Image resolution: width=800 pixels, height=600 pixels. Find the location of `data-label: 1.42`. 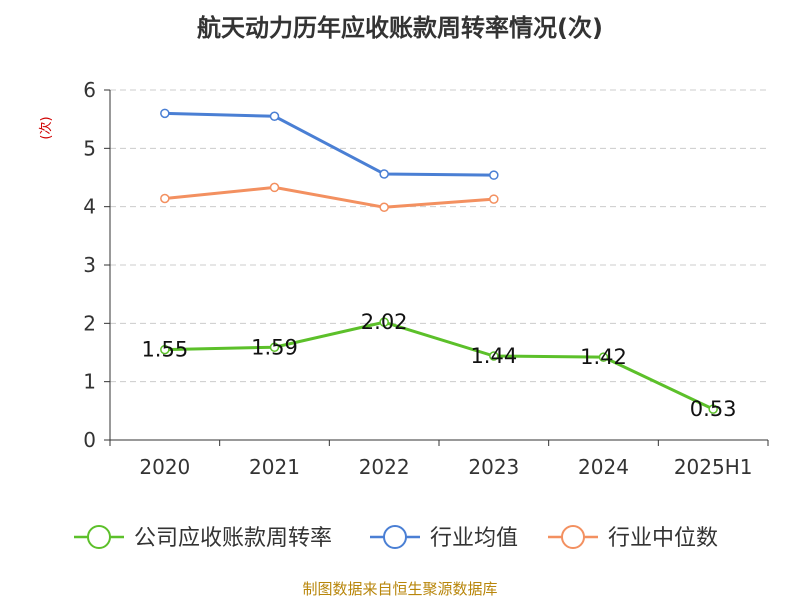

data-label: 1.42 is located at coordinates (603, 357).